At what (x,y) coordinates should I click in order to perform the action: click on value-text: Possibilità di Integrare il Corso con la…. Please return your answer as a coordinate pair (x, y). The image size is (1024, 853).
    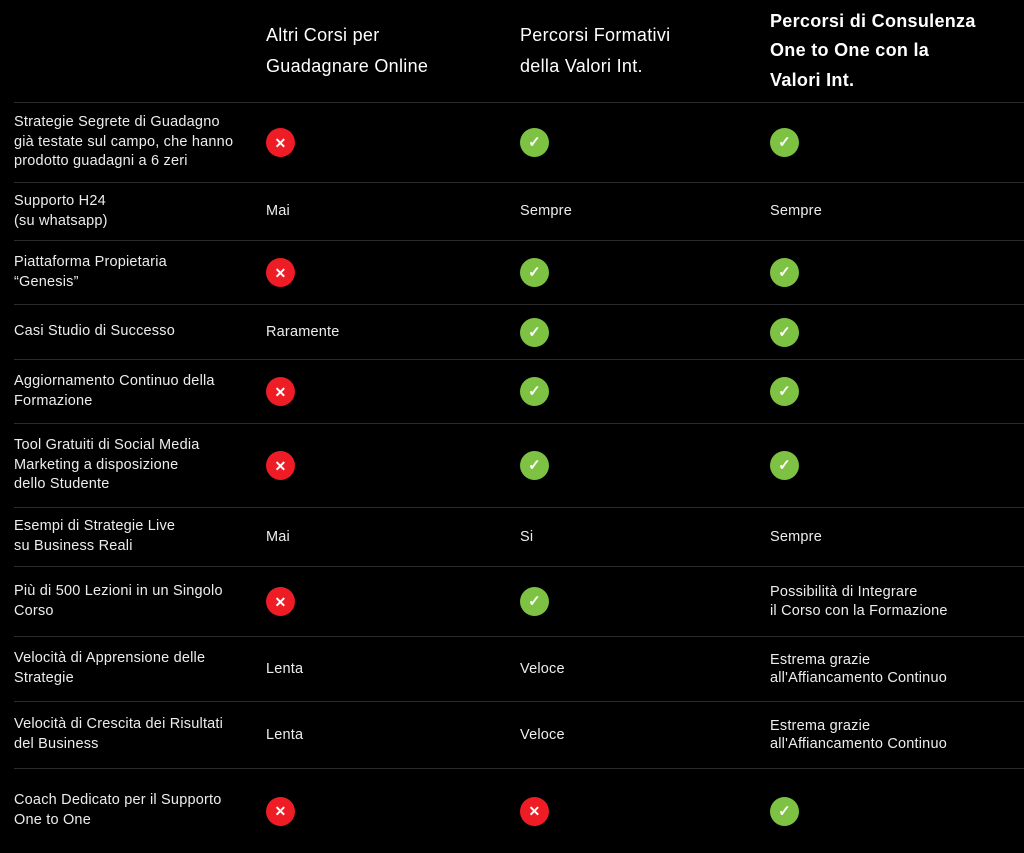
    Looking at the image, I should click on (859, 601).